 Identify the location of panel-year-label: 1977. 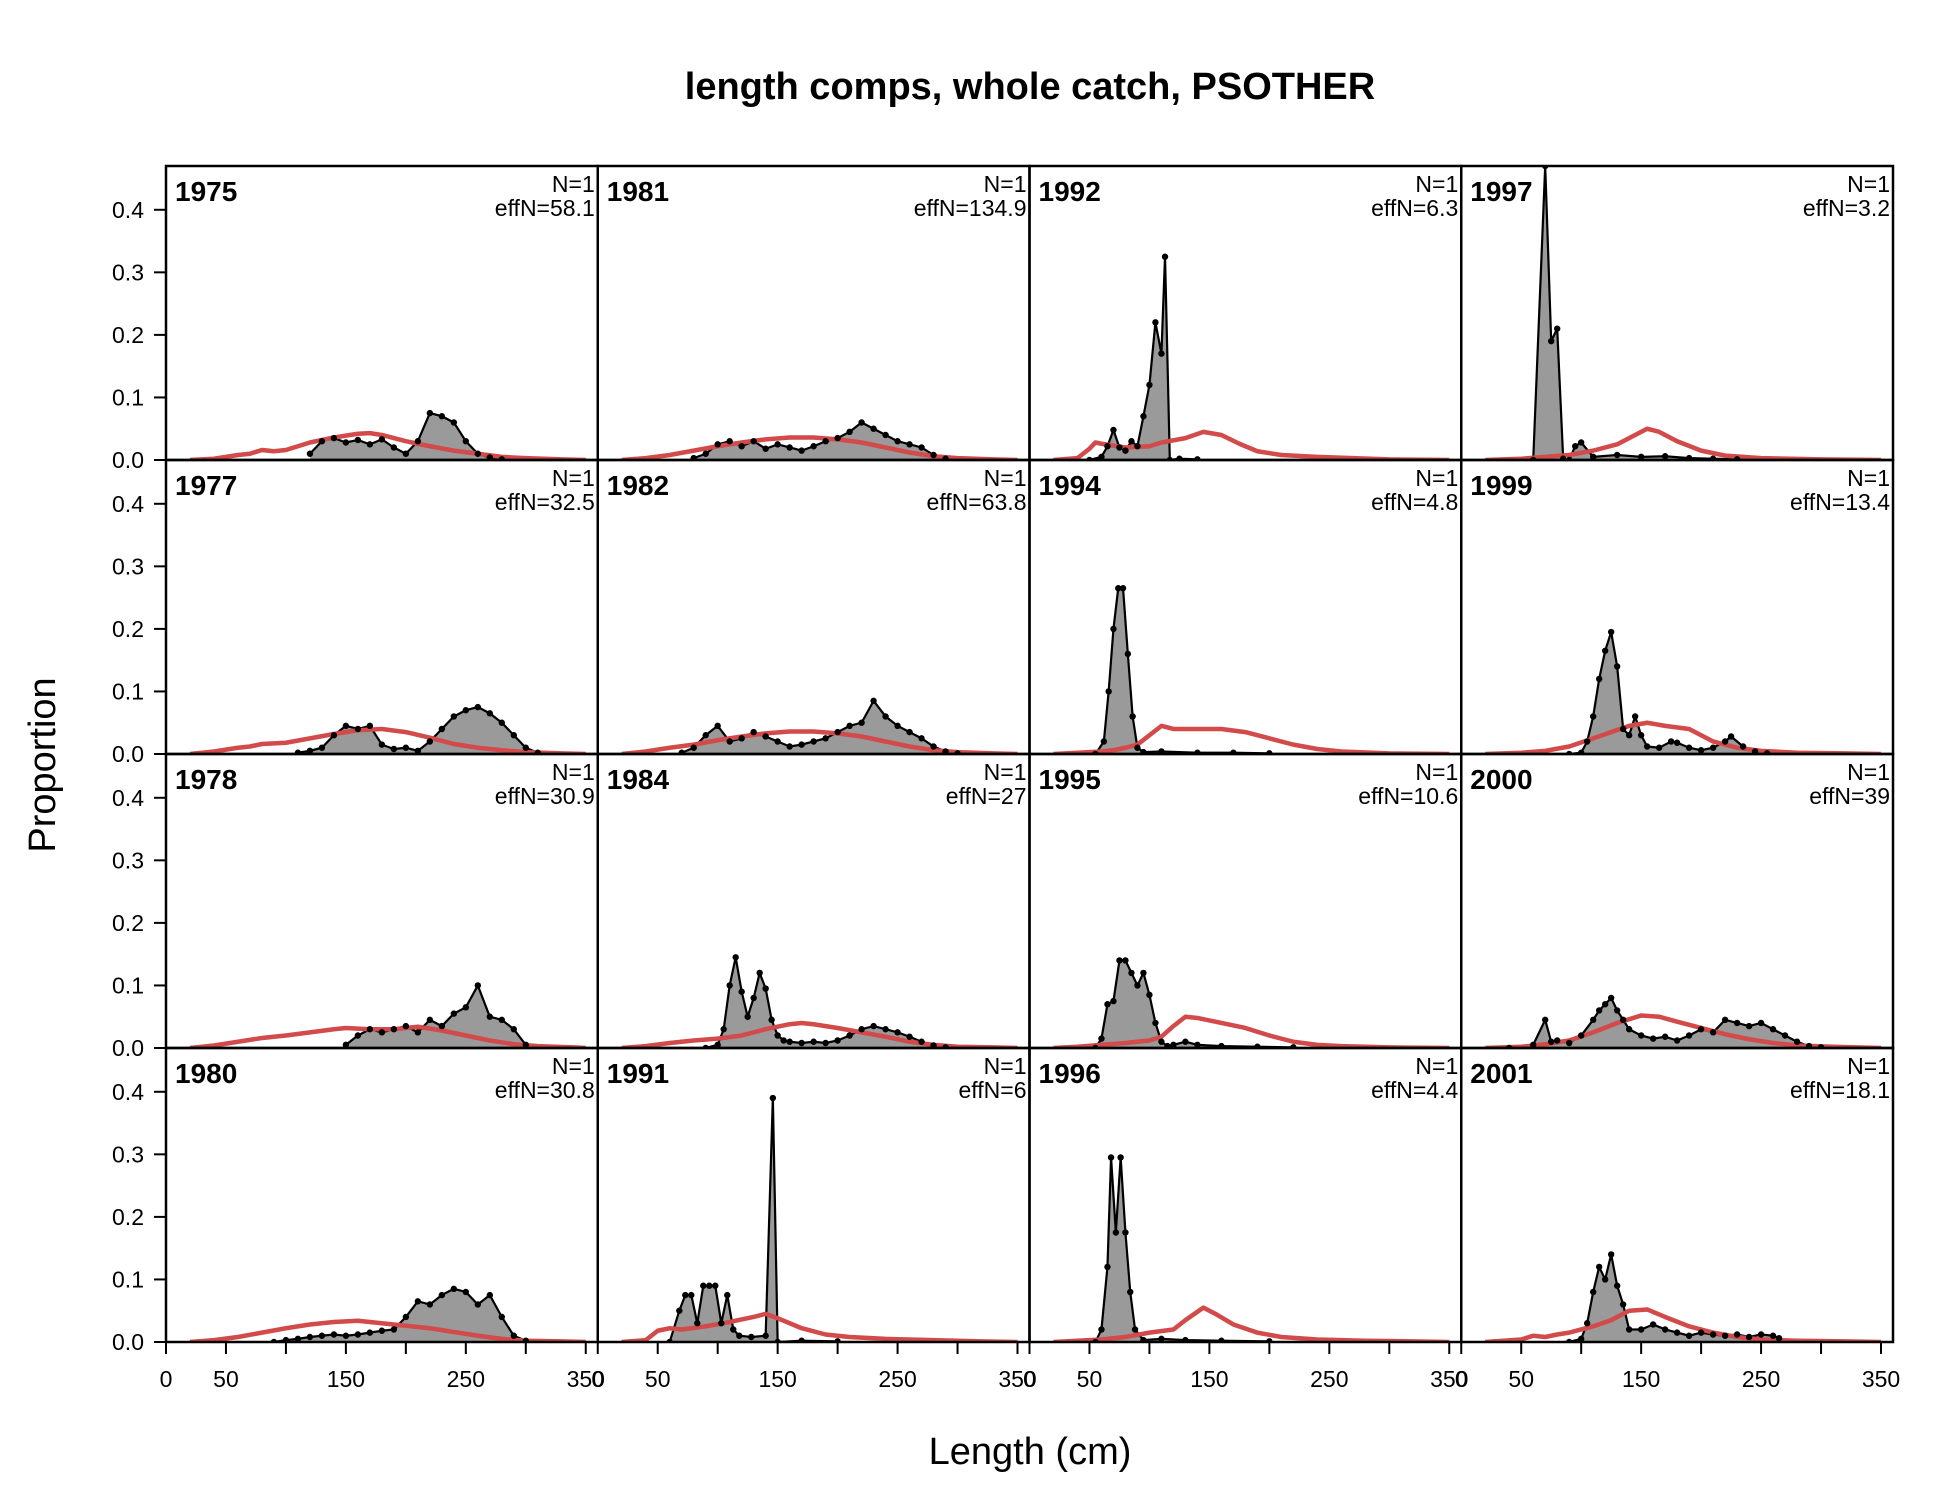
(206, 485).